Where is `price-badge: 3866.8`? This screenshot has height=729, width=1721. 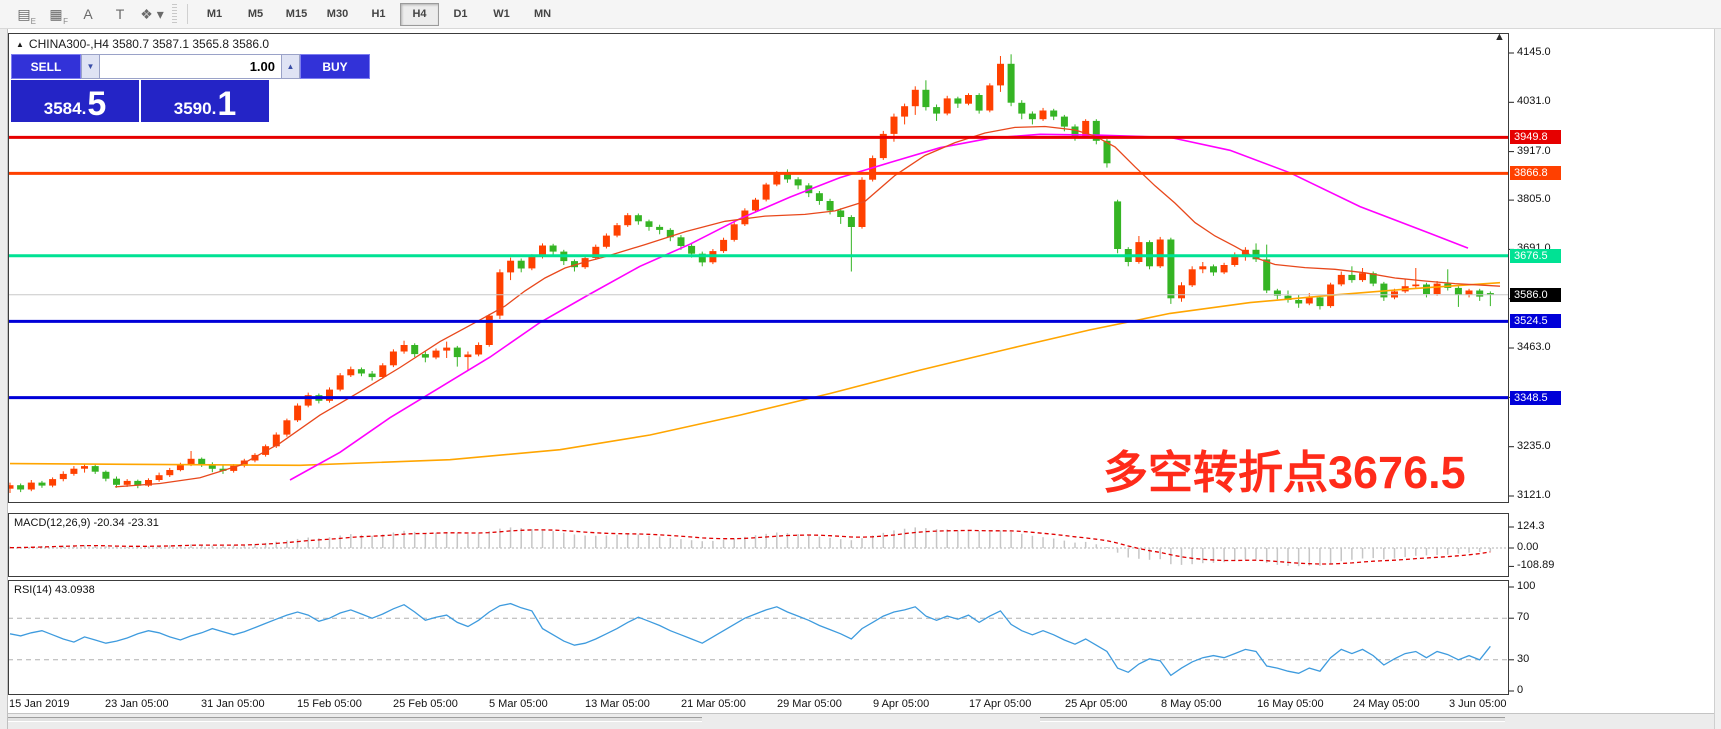 price-badge: 3866.8 is located at coordinates (1535, 173).